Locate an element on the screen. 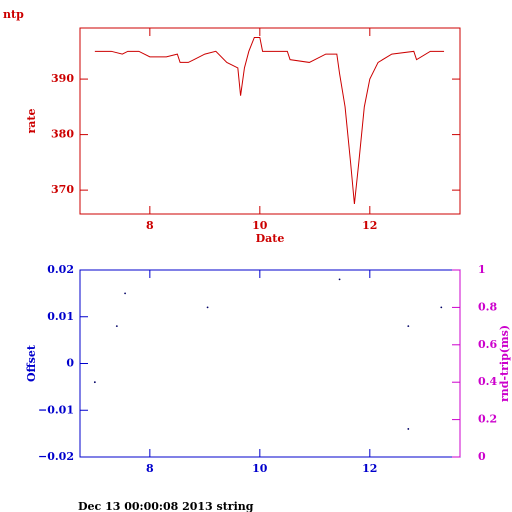  x-axis-label: Date is located at coordinates (270, 238).